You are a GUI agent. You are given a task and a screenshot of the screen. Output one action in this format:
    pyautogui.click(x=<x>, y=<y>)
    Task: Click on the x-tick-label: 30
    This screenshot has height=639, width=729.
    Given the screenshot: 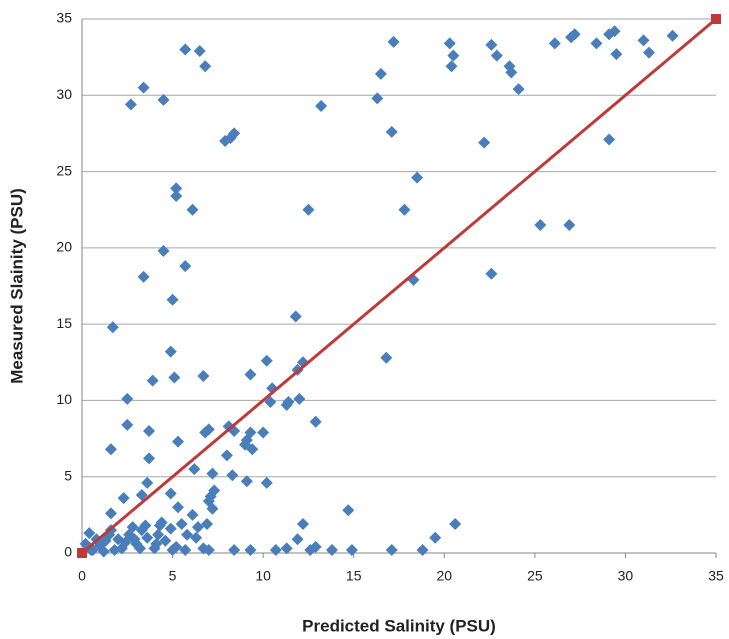 What is the action you would take?
    pyautogui.click(x=626, y=576)
    